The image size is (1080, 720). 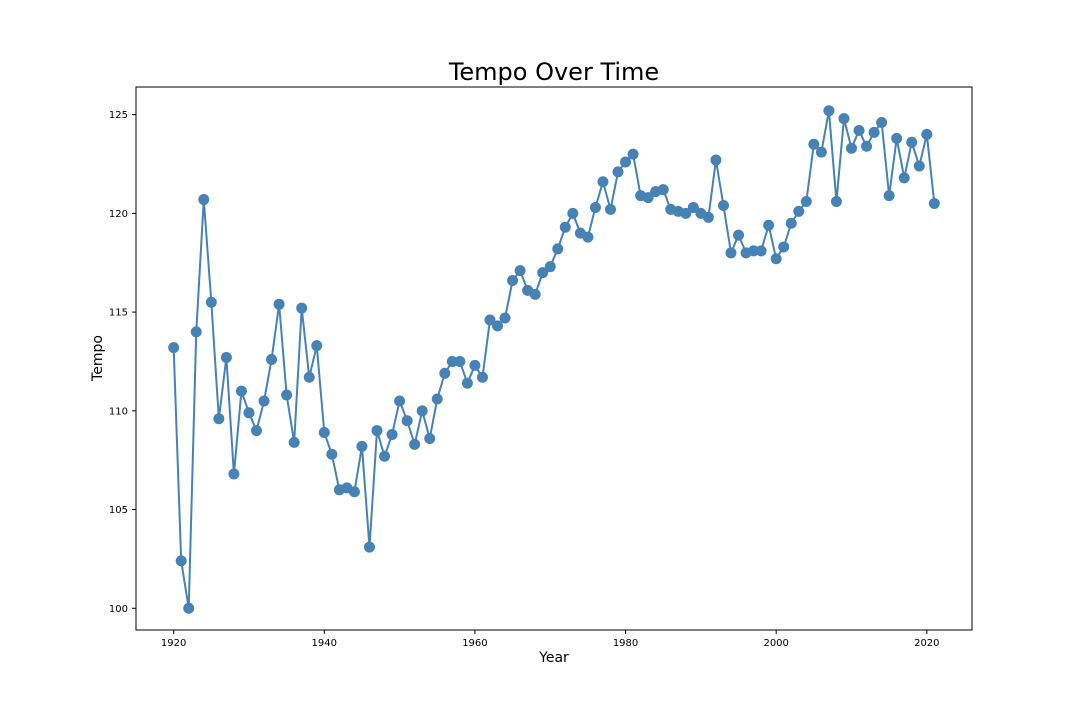 I want to click on y-tick-label: 125, so click(x=118, y=115).